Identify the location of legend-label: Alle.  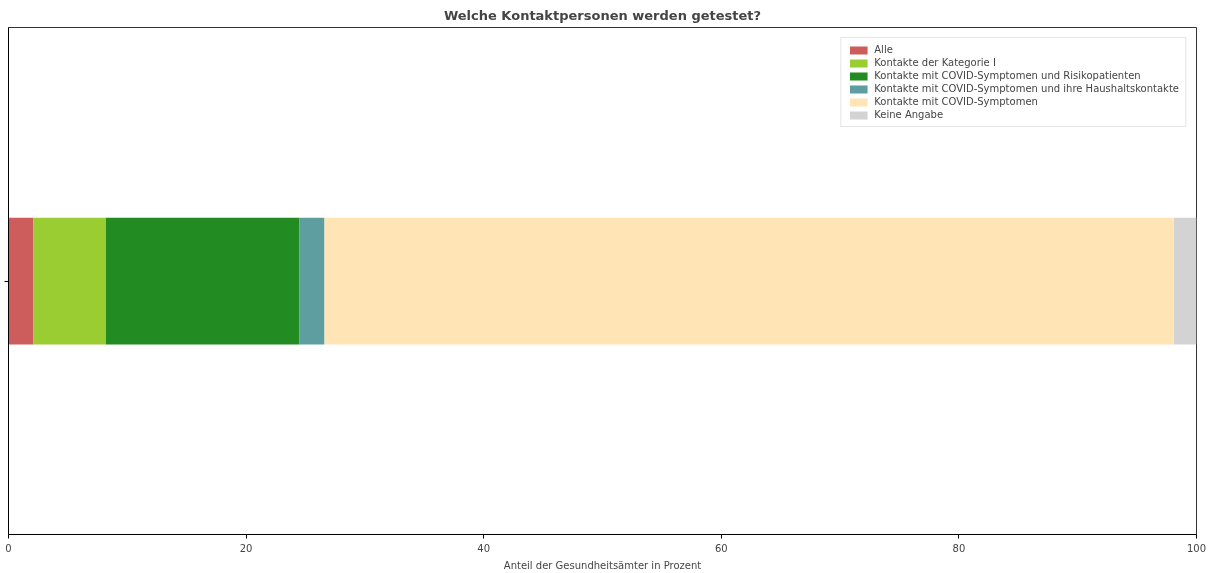
(884, 49).